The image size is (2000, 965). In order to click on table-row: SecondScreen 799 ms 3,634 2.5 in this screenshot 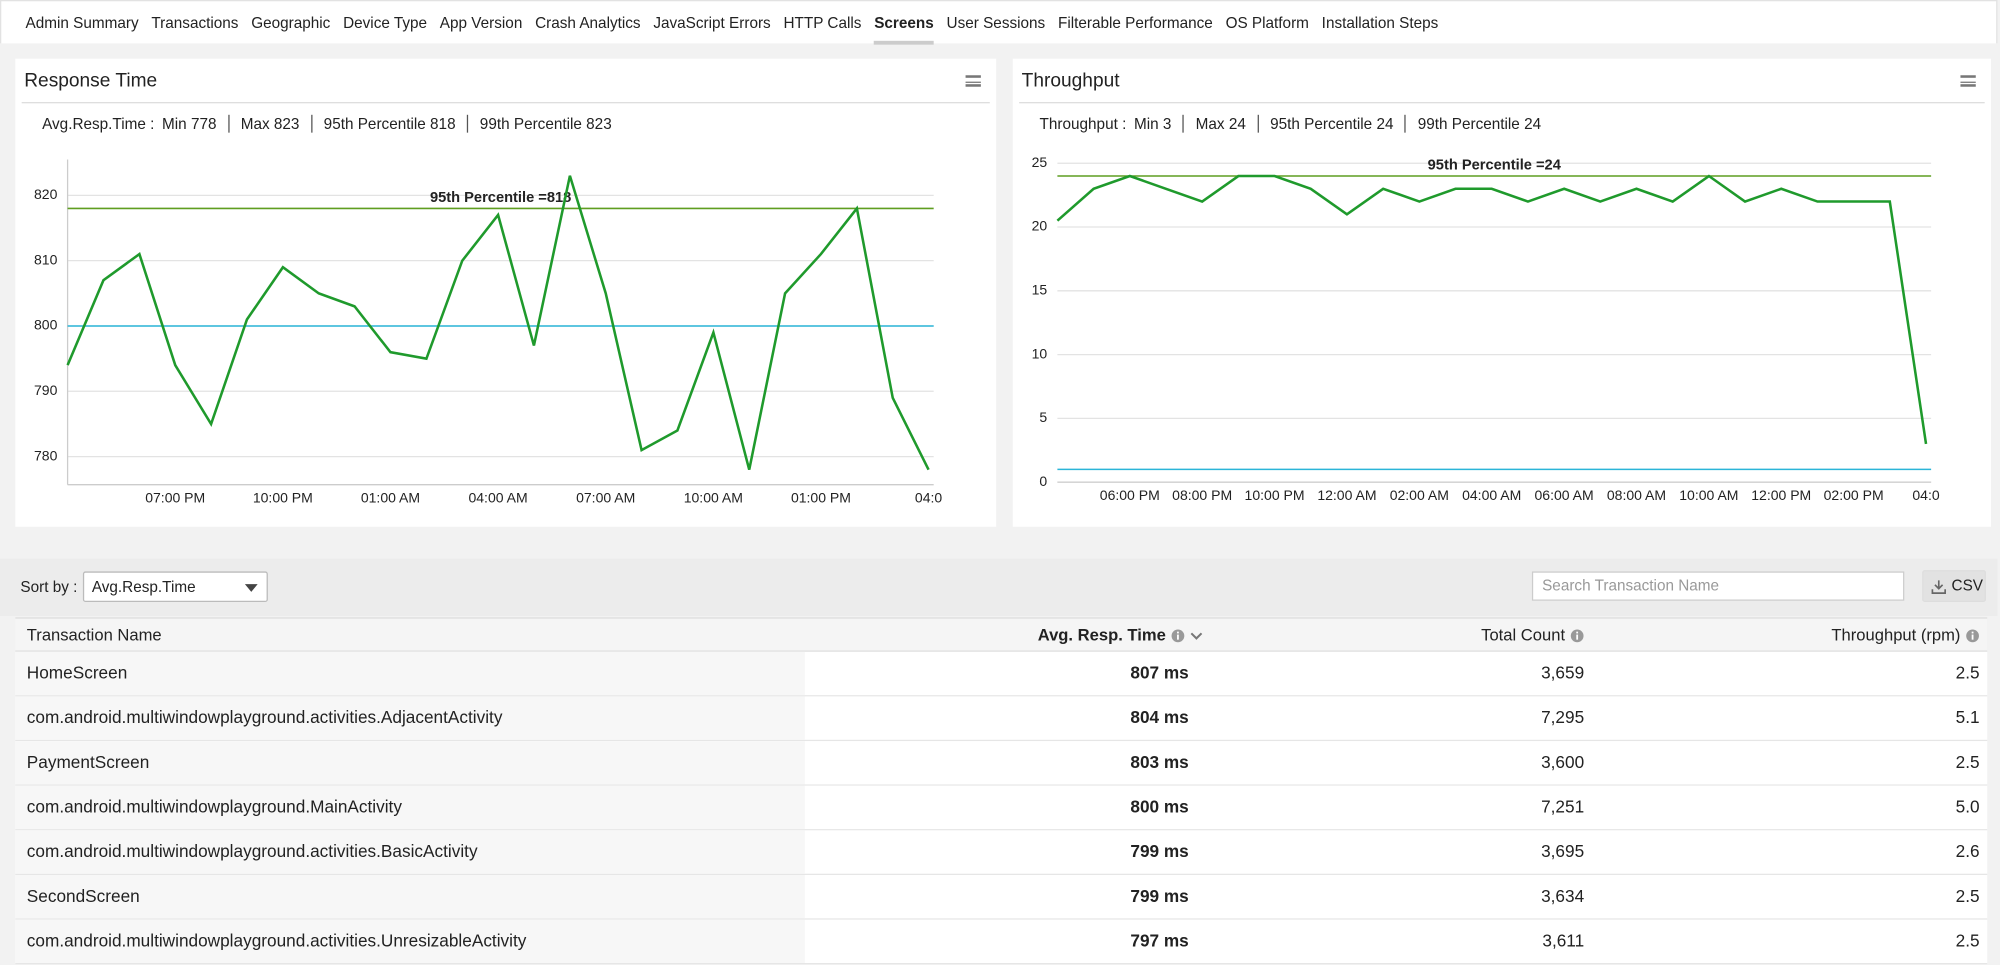, I will do `click(1001, 897)`.